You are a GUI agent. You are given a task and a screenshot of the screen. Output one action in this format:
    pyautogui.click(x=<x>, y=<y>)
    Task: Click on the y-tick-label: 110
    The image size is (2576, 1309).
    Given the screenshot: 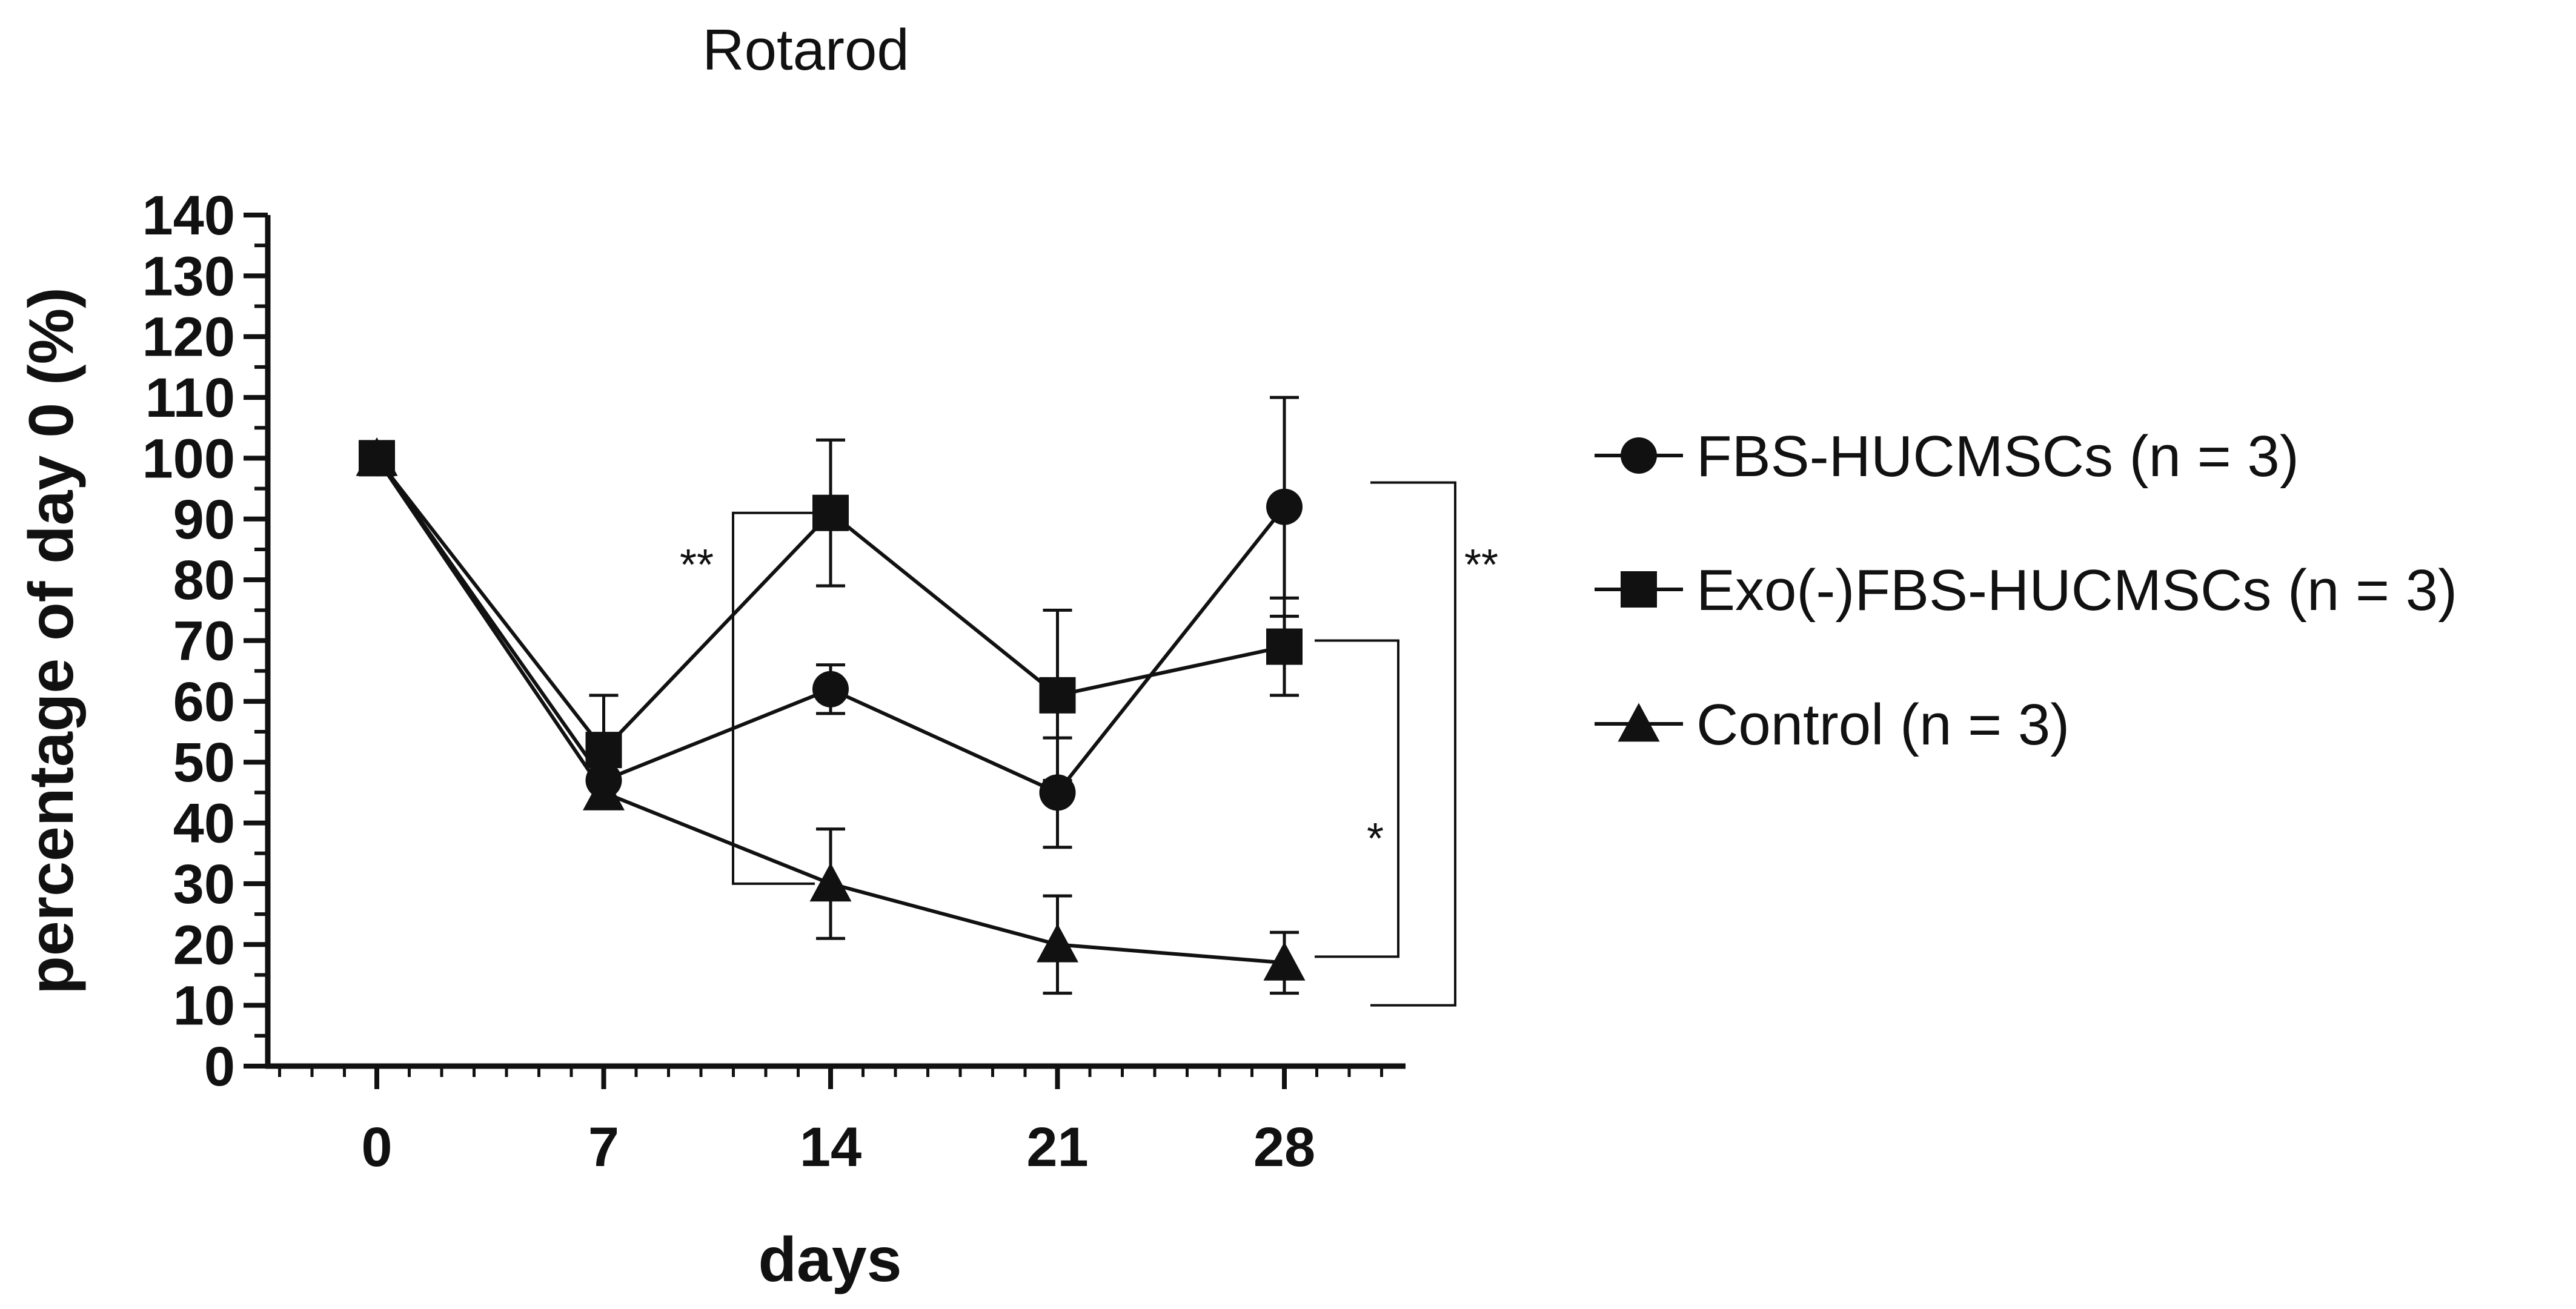 What is the action you would take?
    pyautogui.click(x=190, y=398)
    